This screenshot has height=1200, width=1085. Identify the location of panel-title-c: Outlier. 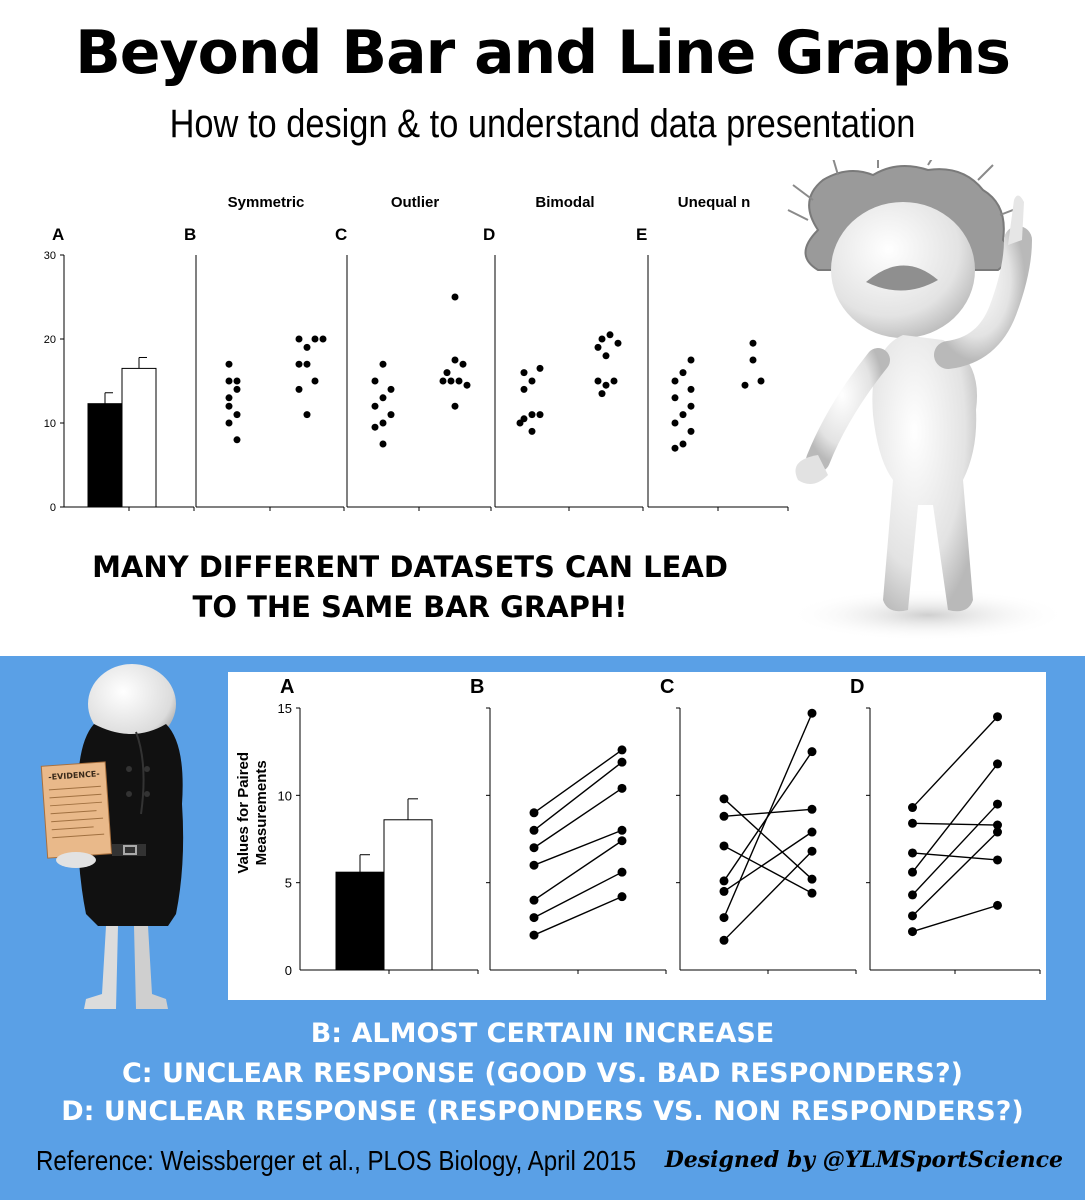
(415, 202).